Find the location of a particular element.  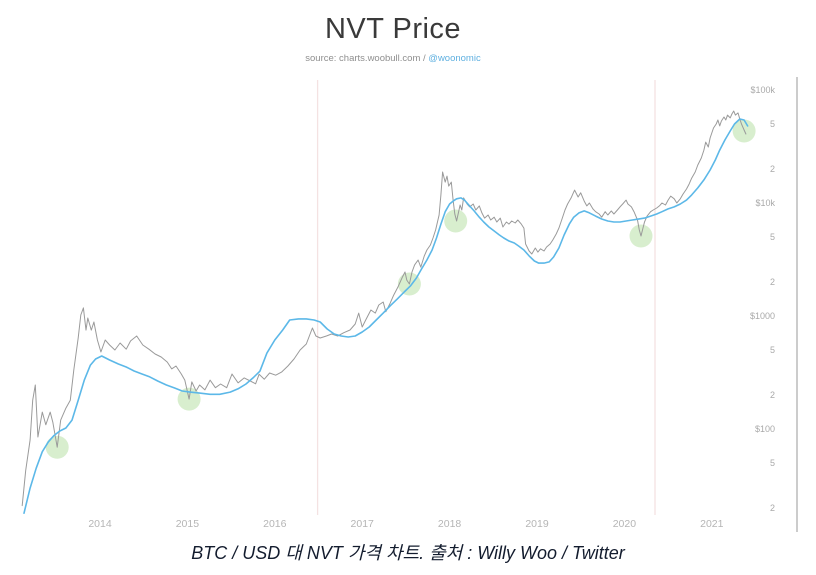

x-tick-label: 2016 is located at coordinates (275, 524).